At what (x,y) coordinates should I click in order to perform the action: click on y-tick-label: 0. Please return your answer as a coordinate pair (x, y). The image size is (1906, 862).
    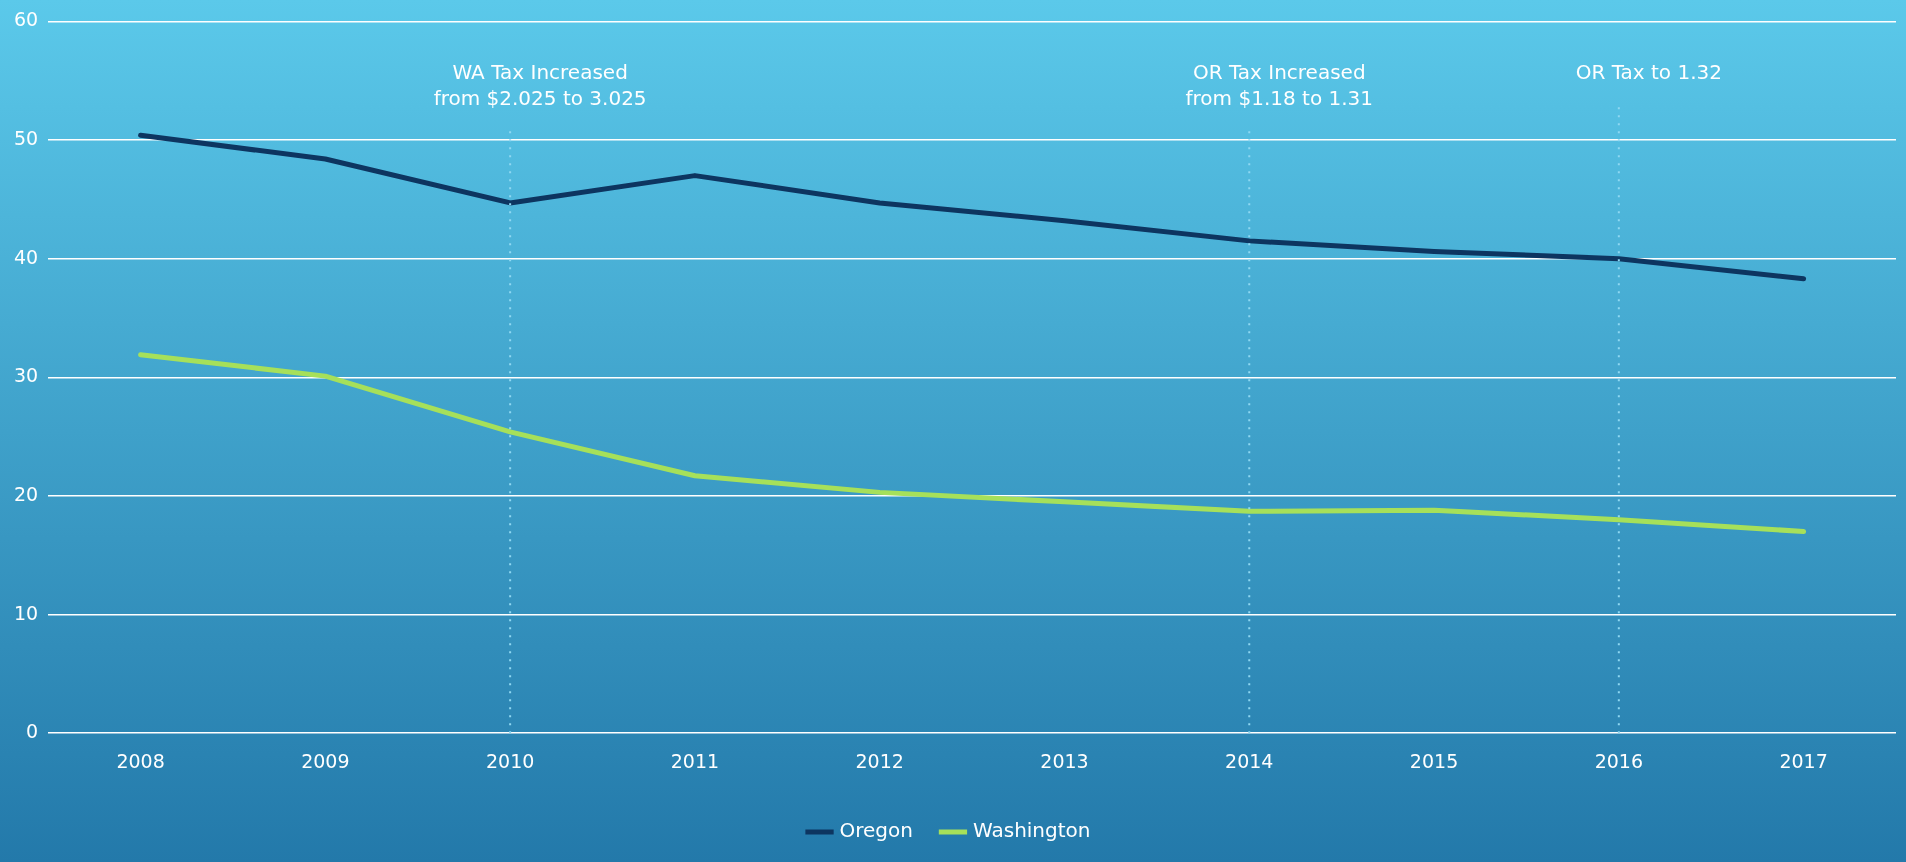
    Looking at the image, I should click on (32, 731).